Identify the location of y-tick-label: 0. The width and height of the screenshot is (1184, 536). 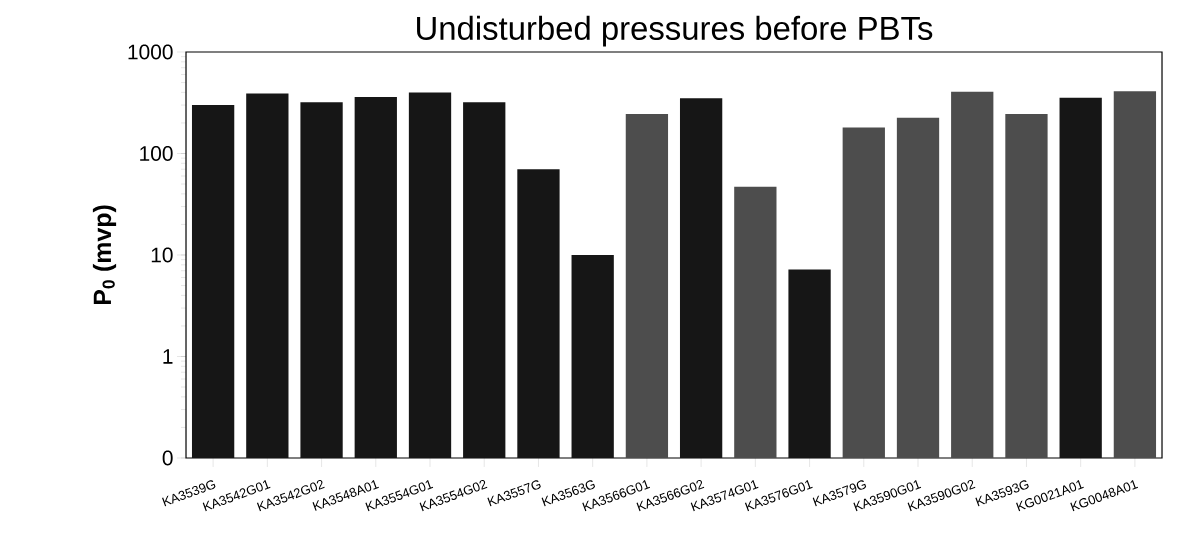
(167, 458).